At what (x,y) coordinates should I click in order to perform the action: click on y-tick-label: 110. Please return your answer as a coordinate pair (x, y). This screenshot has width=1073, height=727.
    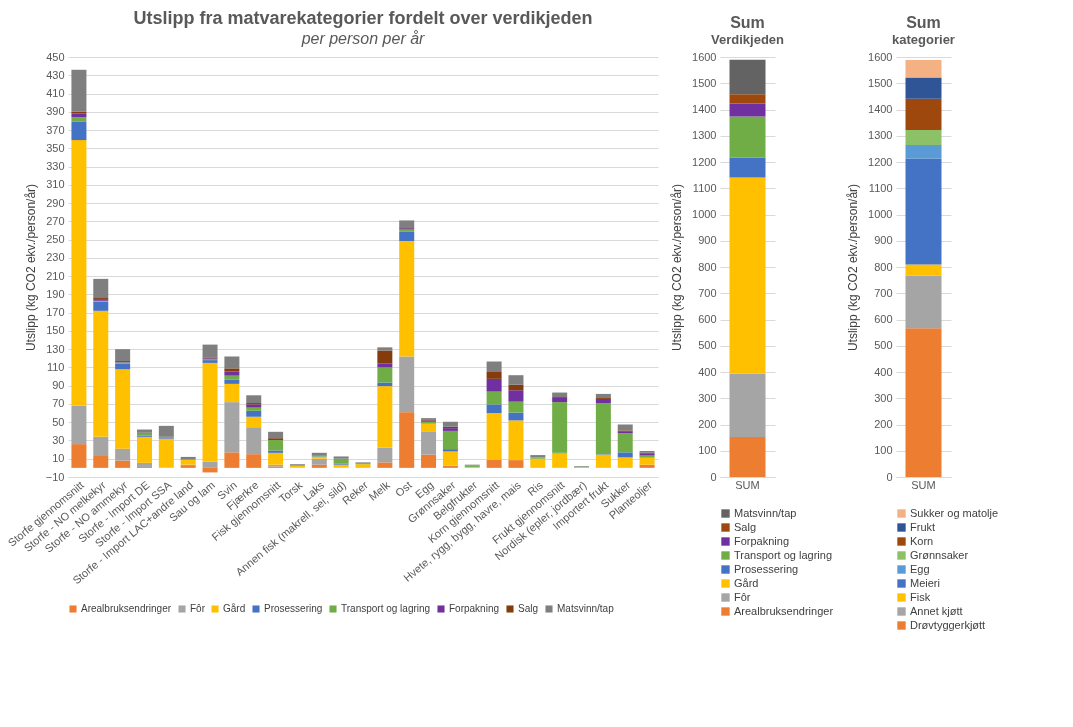
    Looking at the image, I should click on (55, 366).